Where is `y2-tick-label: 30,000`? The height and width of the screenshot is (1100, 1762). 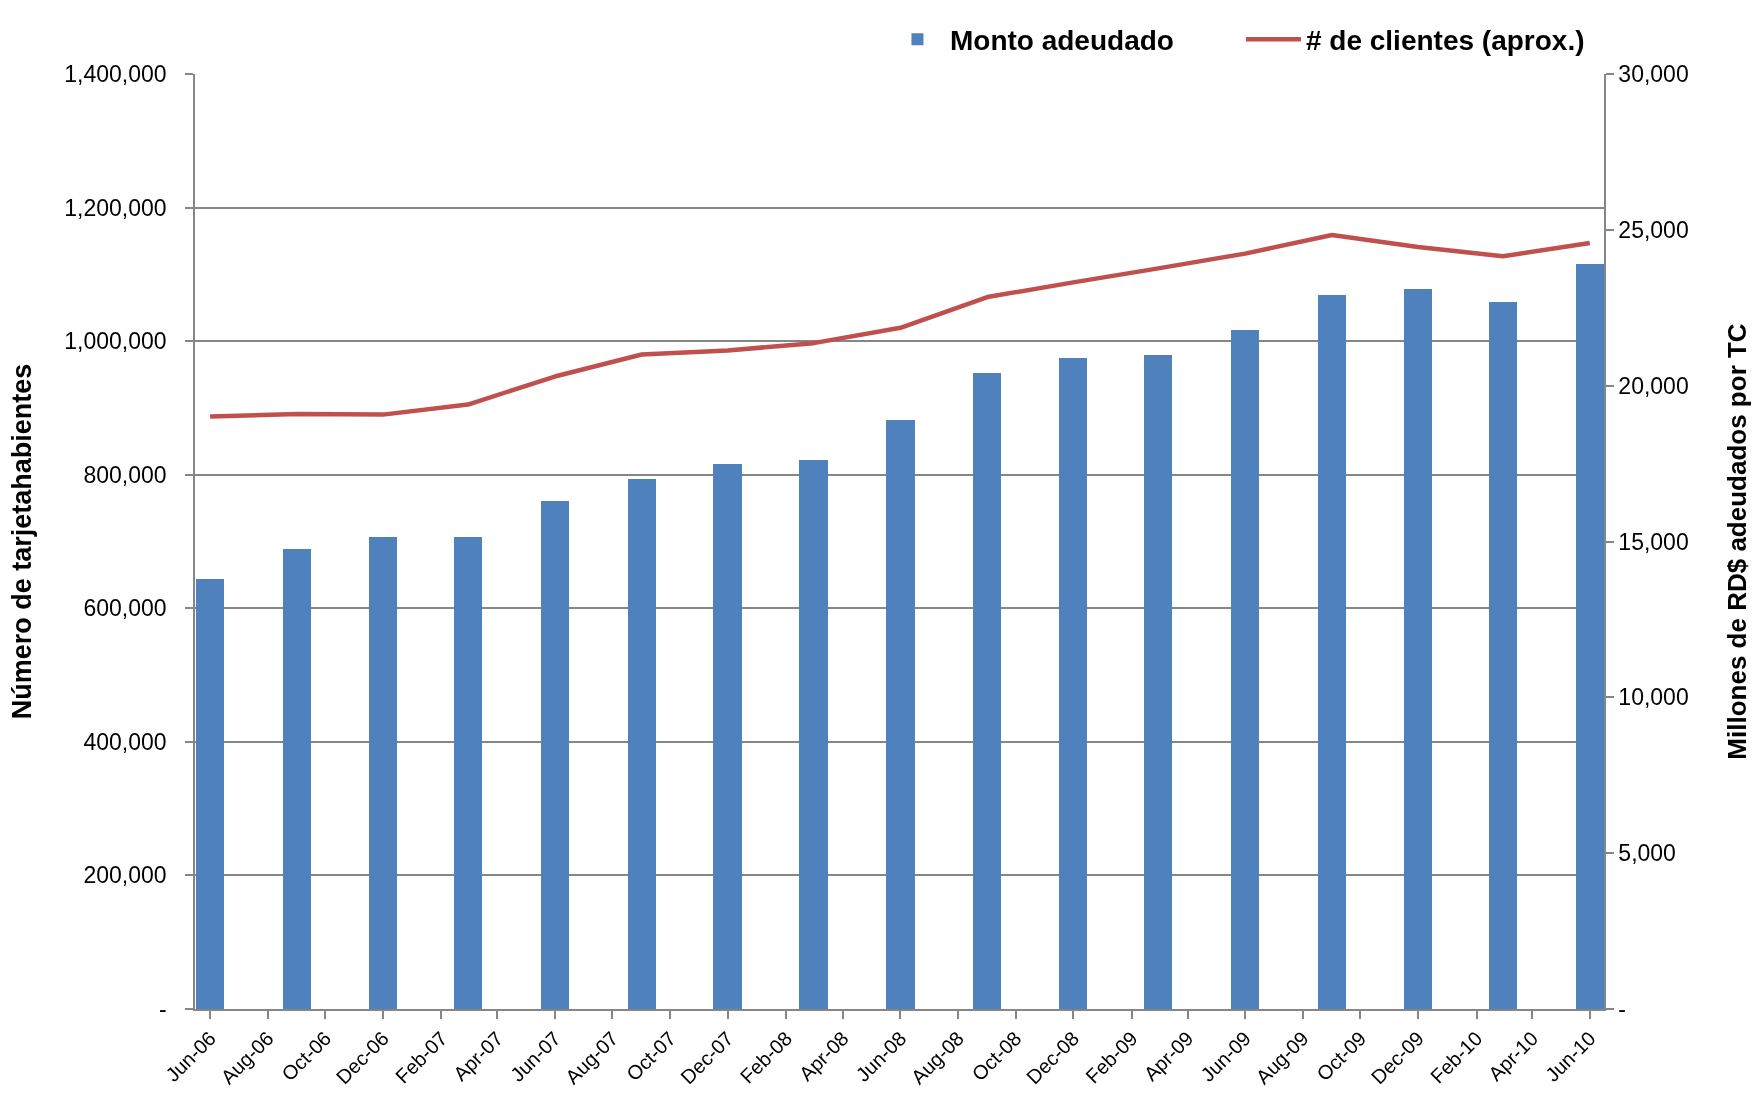
y2-tick-label: 30,000 is located at coordinates (1653, 74).